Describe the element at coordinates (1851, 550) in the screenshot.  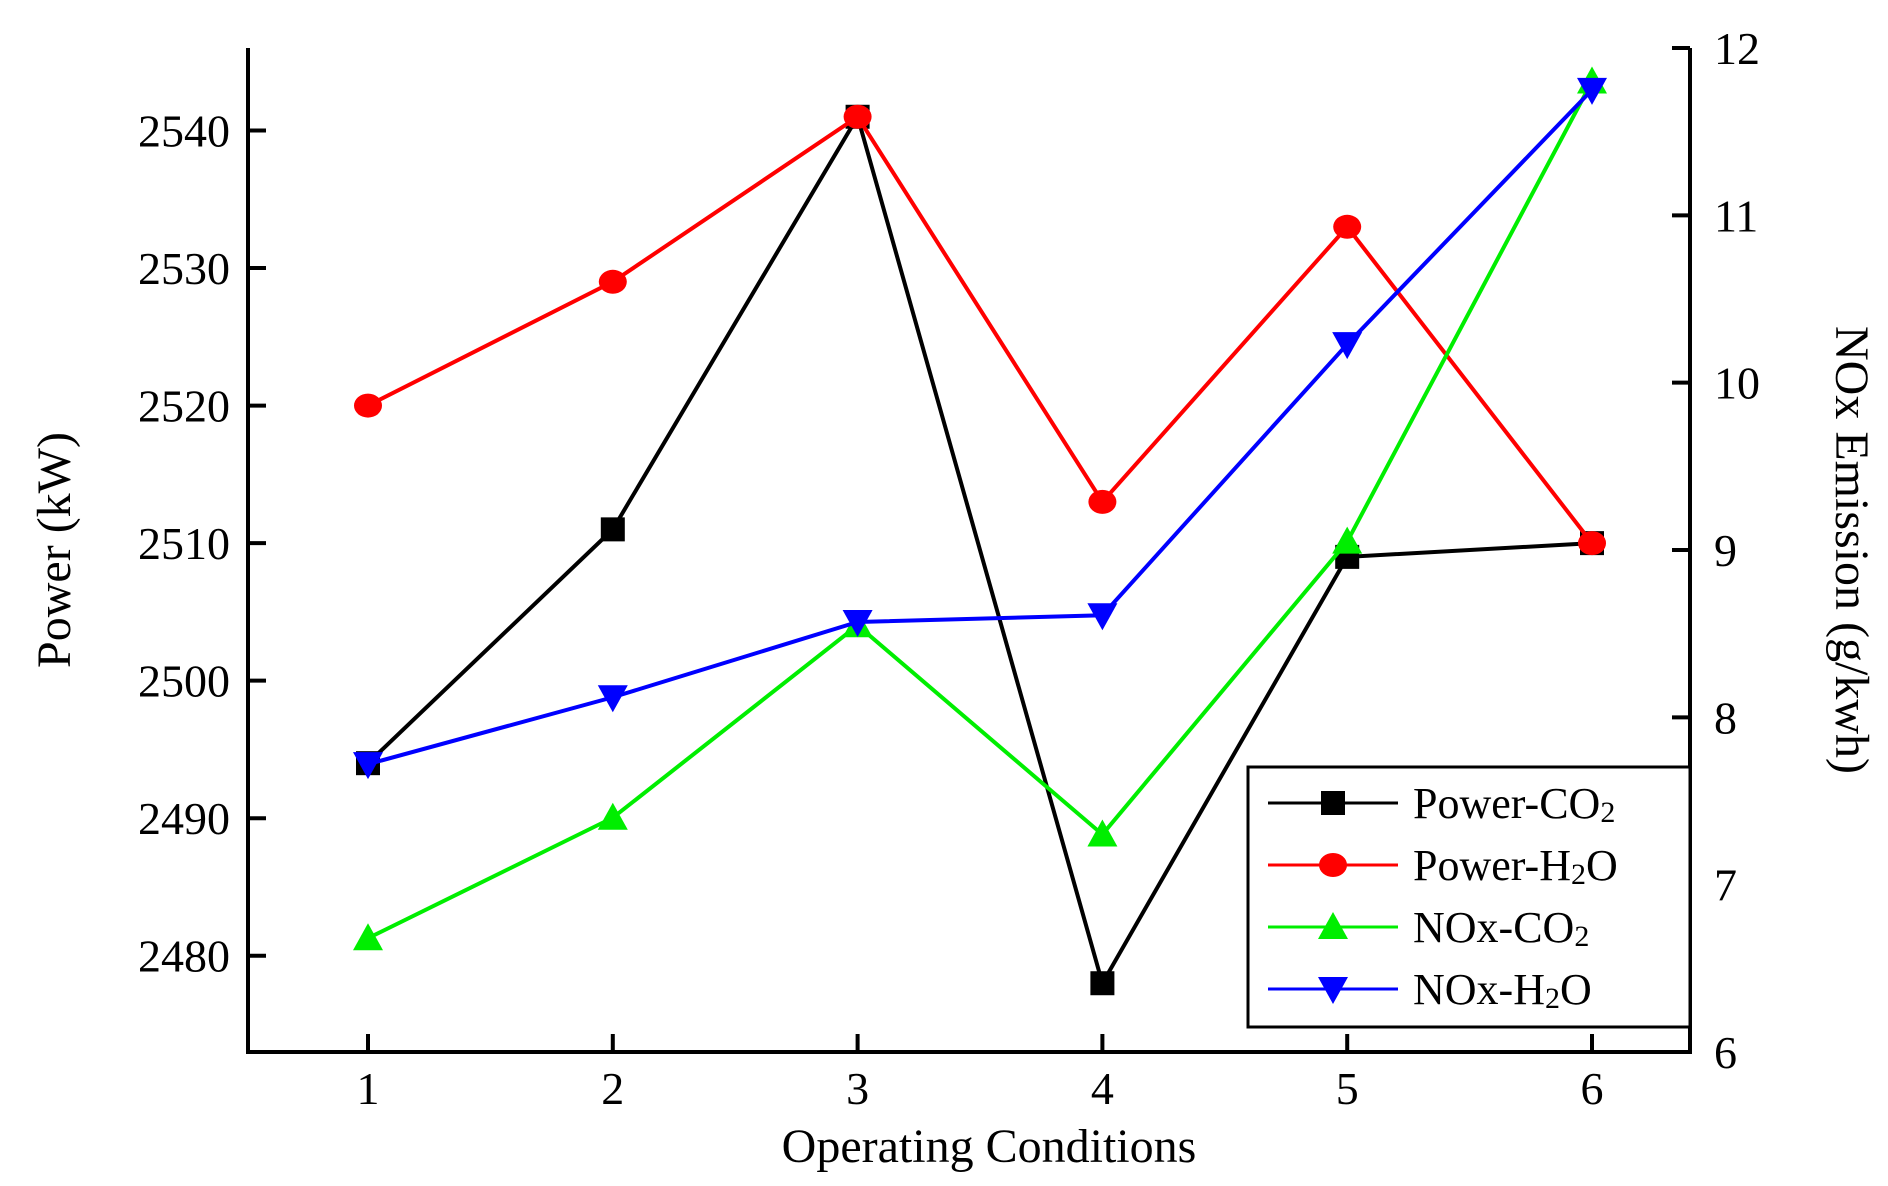
I see `y-axis-title-right: NOx Emission (g/kwh)` at that location.